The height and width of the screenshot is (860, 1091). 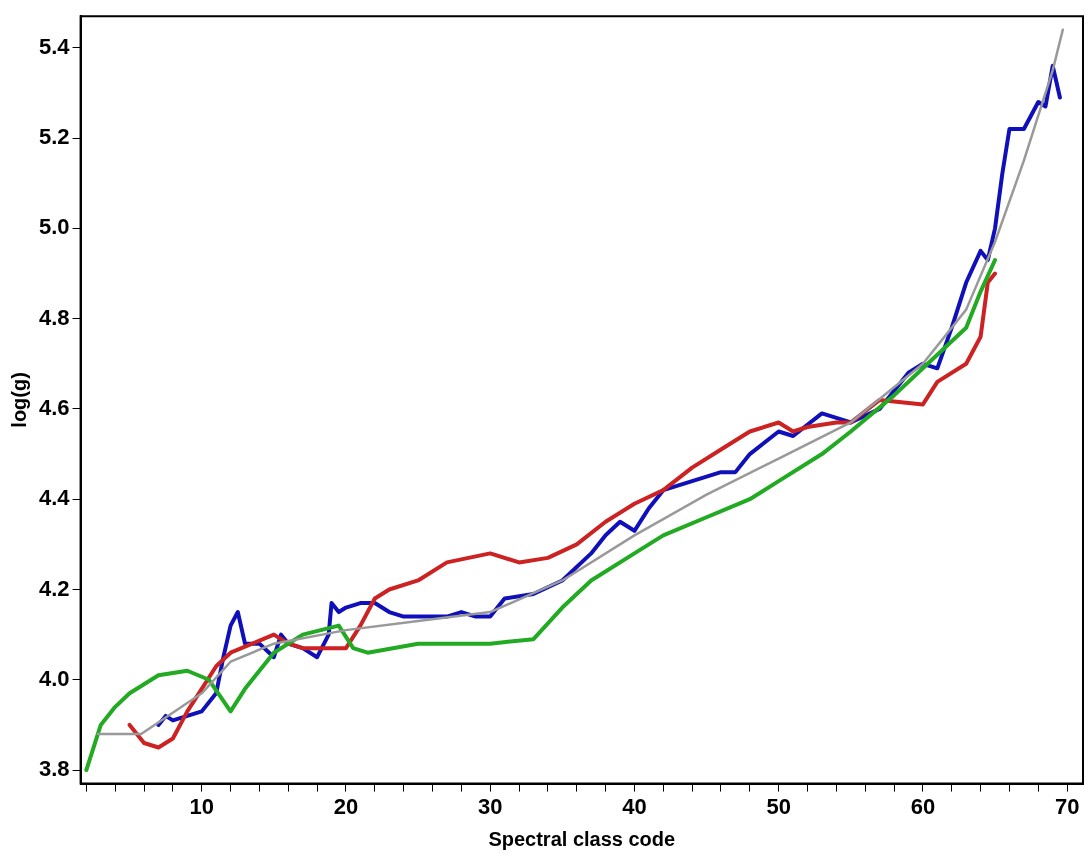 I want to click on x-tick-label: 40, so click(x=634, y=806).